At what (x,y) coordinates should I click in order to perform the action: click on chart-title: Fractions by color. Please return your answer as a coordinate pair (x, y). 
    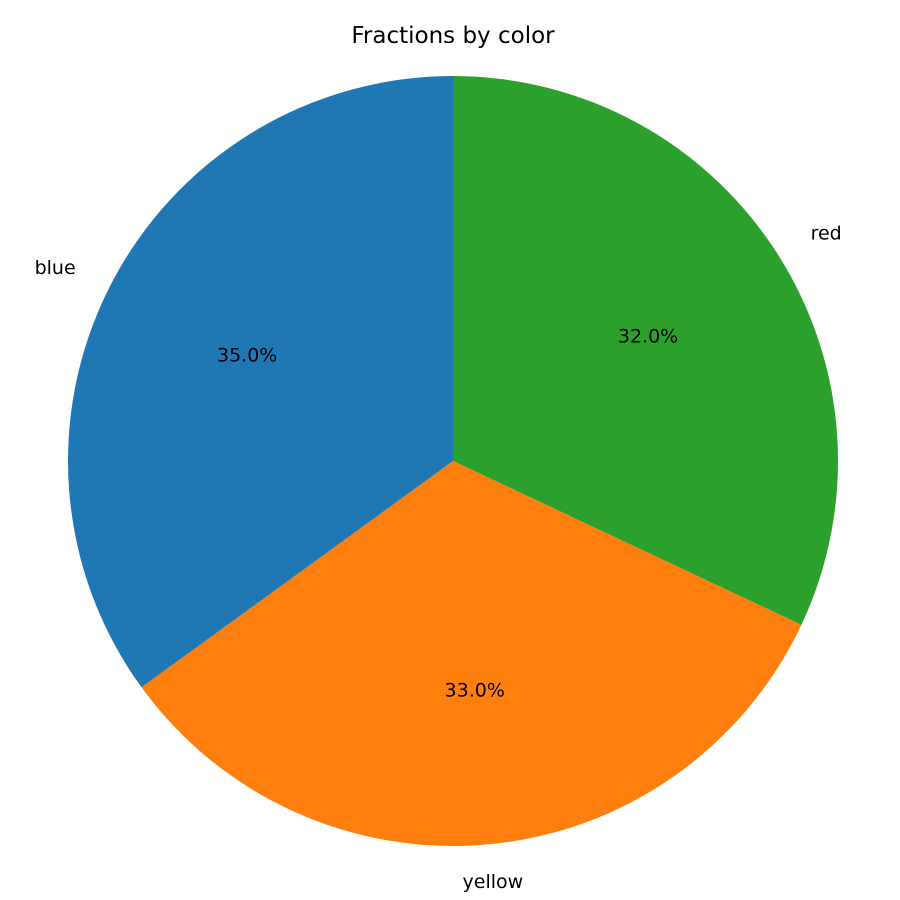
    Looking at the image, I should click on (453, 36).